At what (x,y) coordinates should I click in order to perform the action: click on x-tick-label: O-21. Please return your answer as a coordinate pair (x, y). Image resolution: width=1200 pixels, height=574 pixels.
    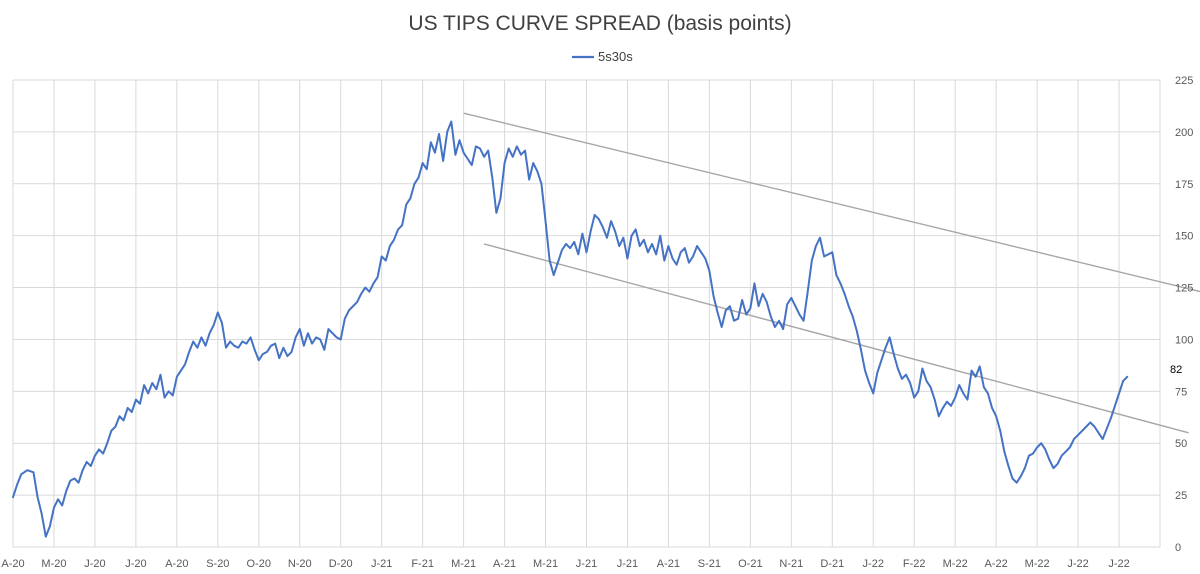
    Looking at the image, I should click on (750, 564).